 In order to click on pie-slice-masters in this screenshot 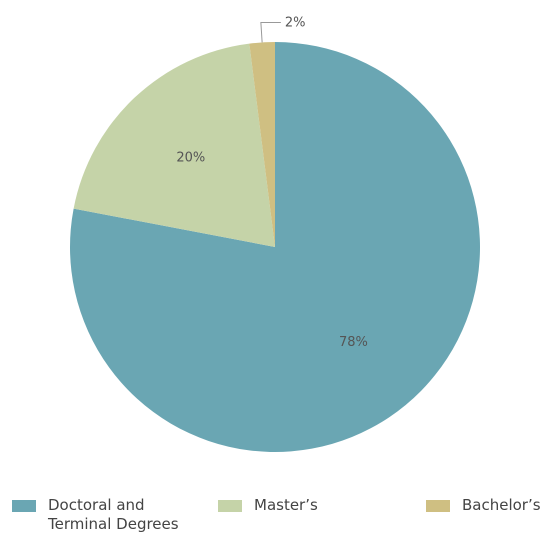, I will do `click(174, 145)`.